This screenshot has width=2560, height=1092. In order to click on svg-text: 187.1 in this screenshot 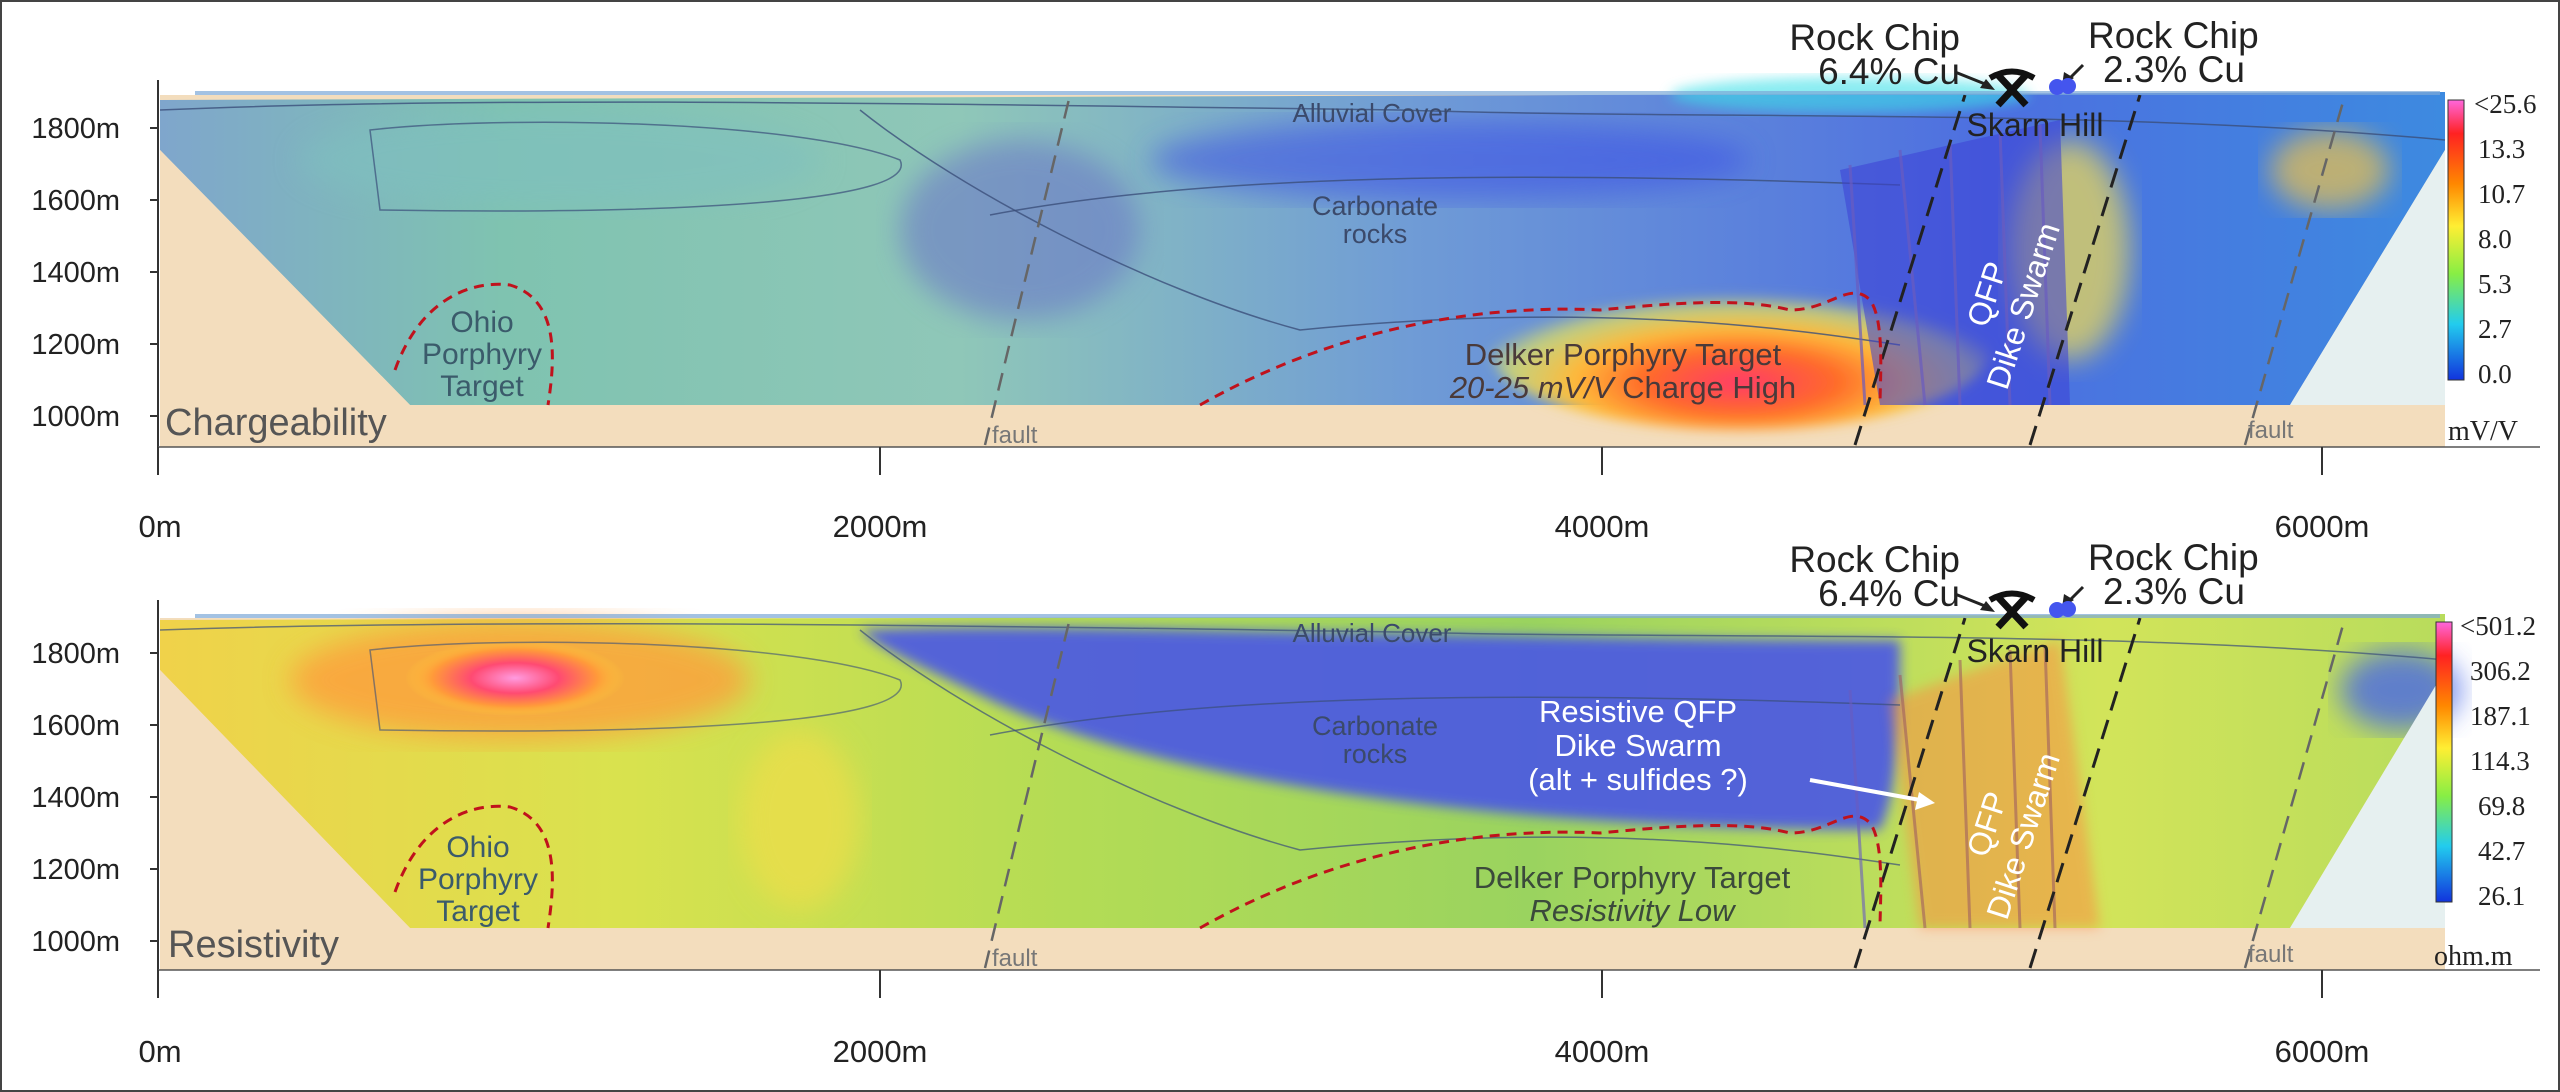, I will do `click(2500, 716)`.